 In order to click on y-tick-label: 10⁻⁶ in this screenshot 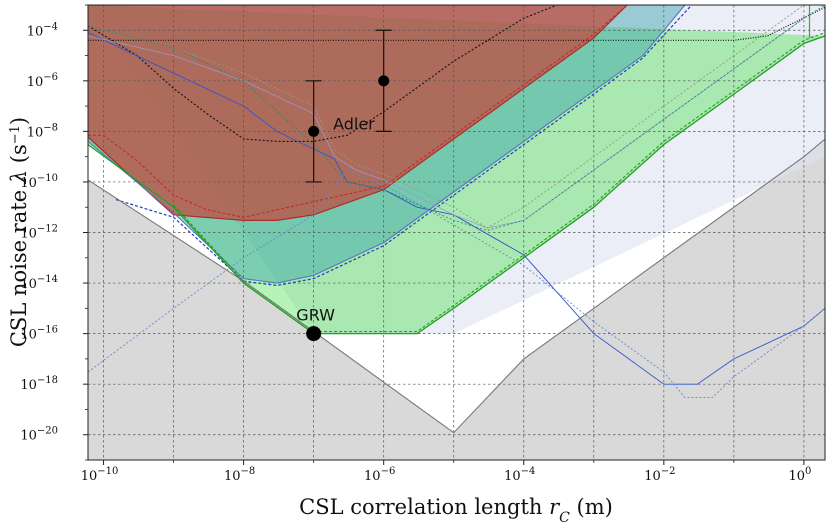, I will do `click(42, 81)`.